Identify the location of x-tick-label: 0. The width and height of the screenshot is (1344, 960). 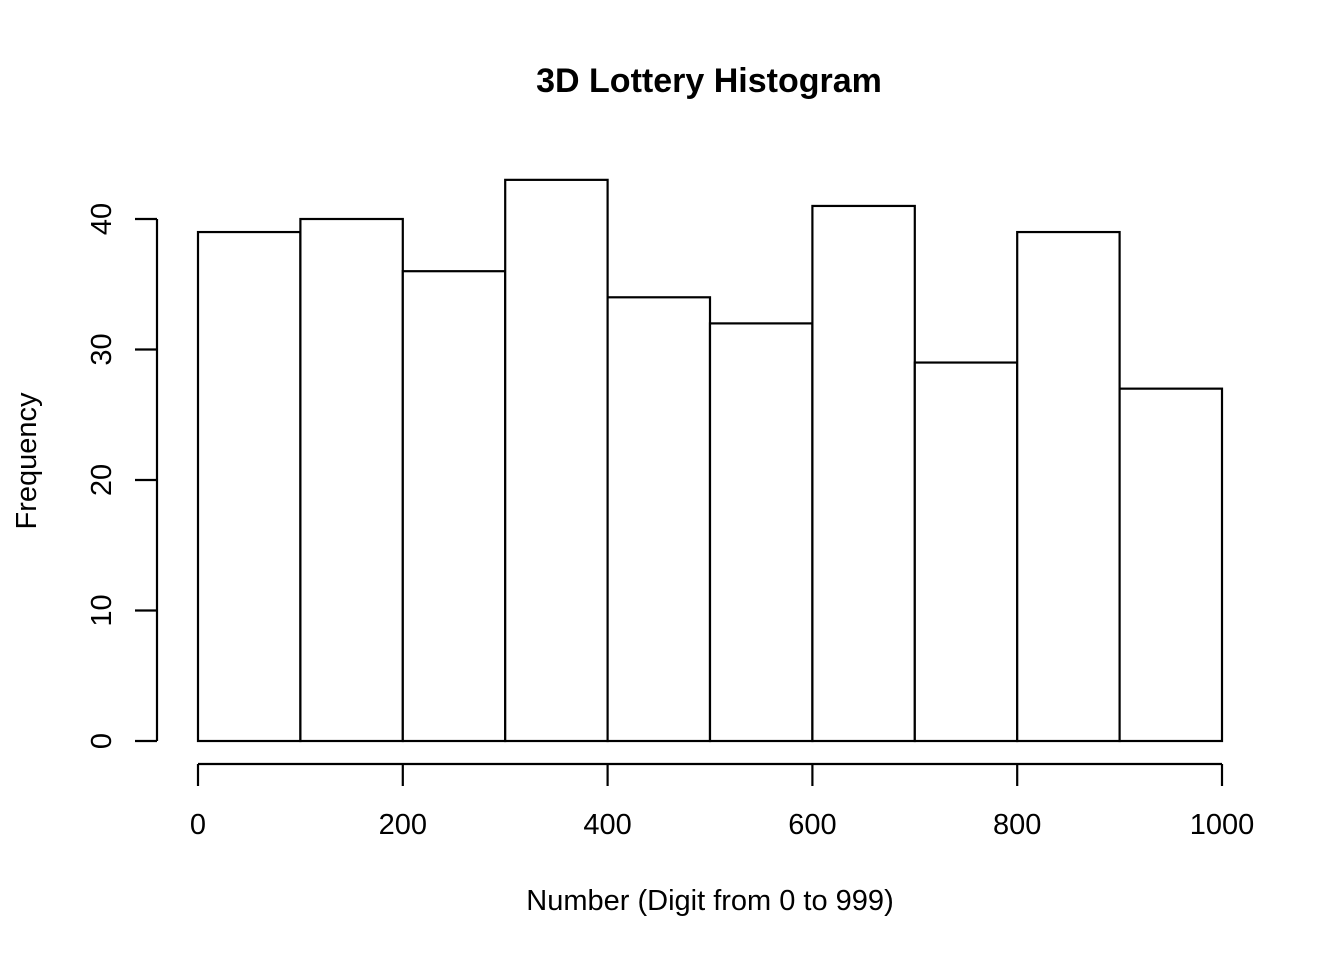
(198, 825).